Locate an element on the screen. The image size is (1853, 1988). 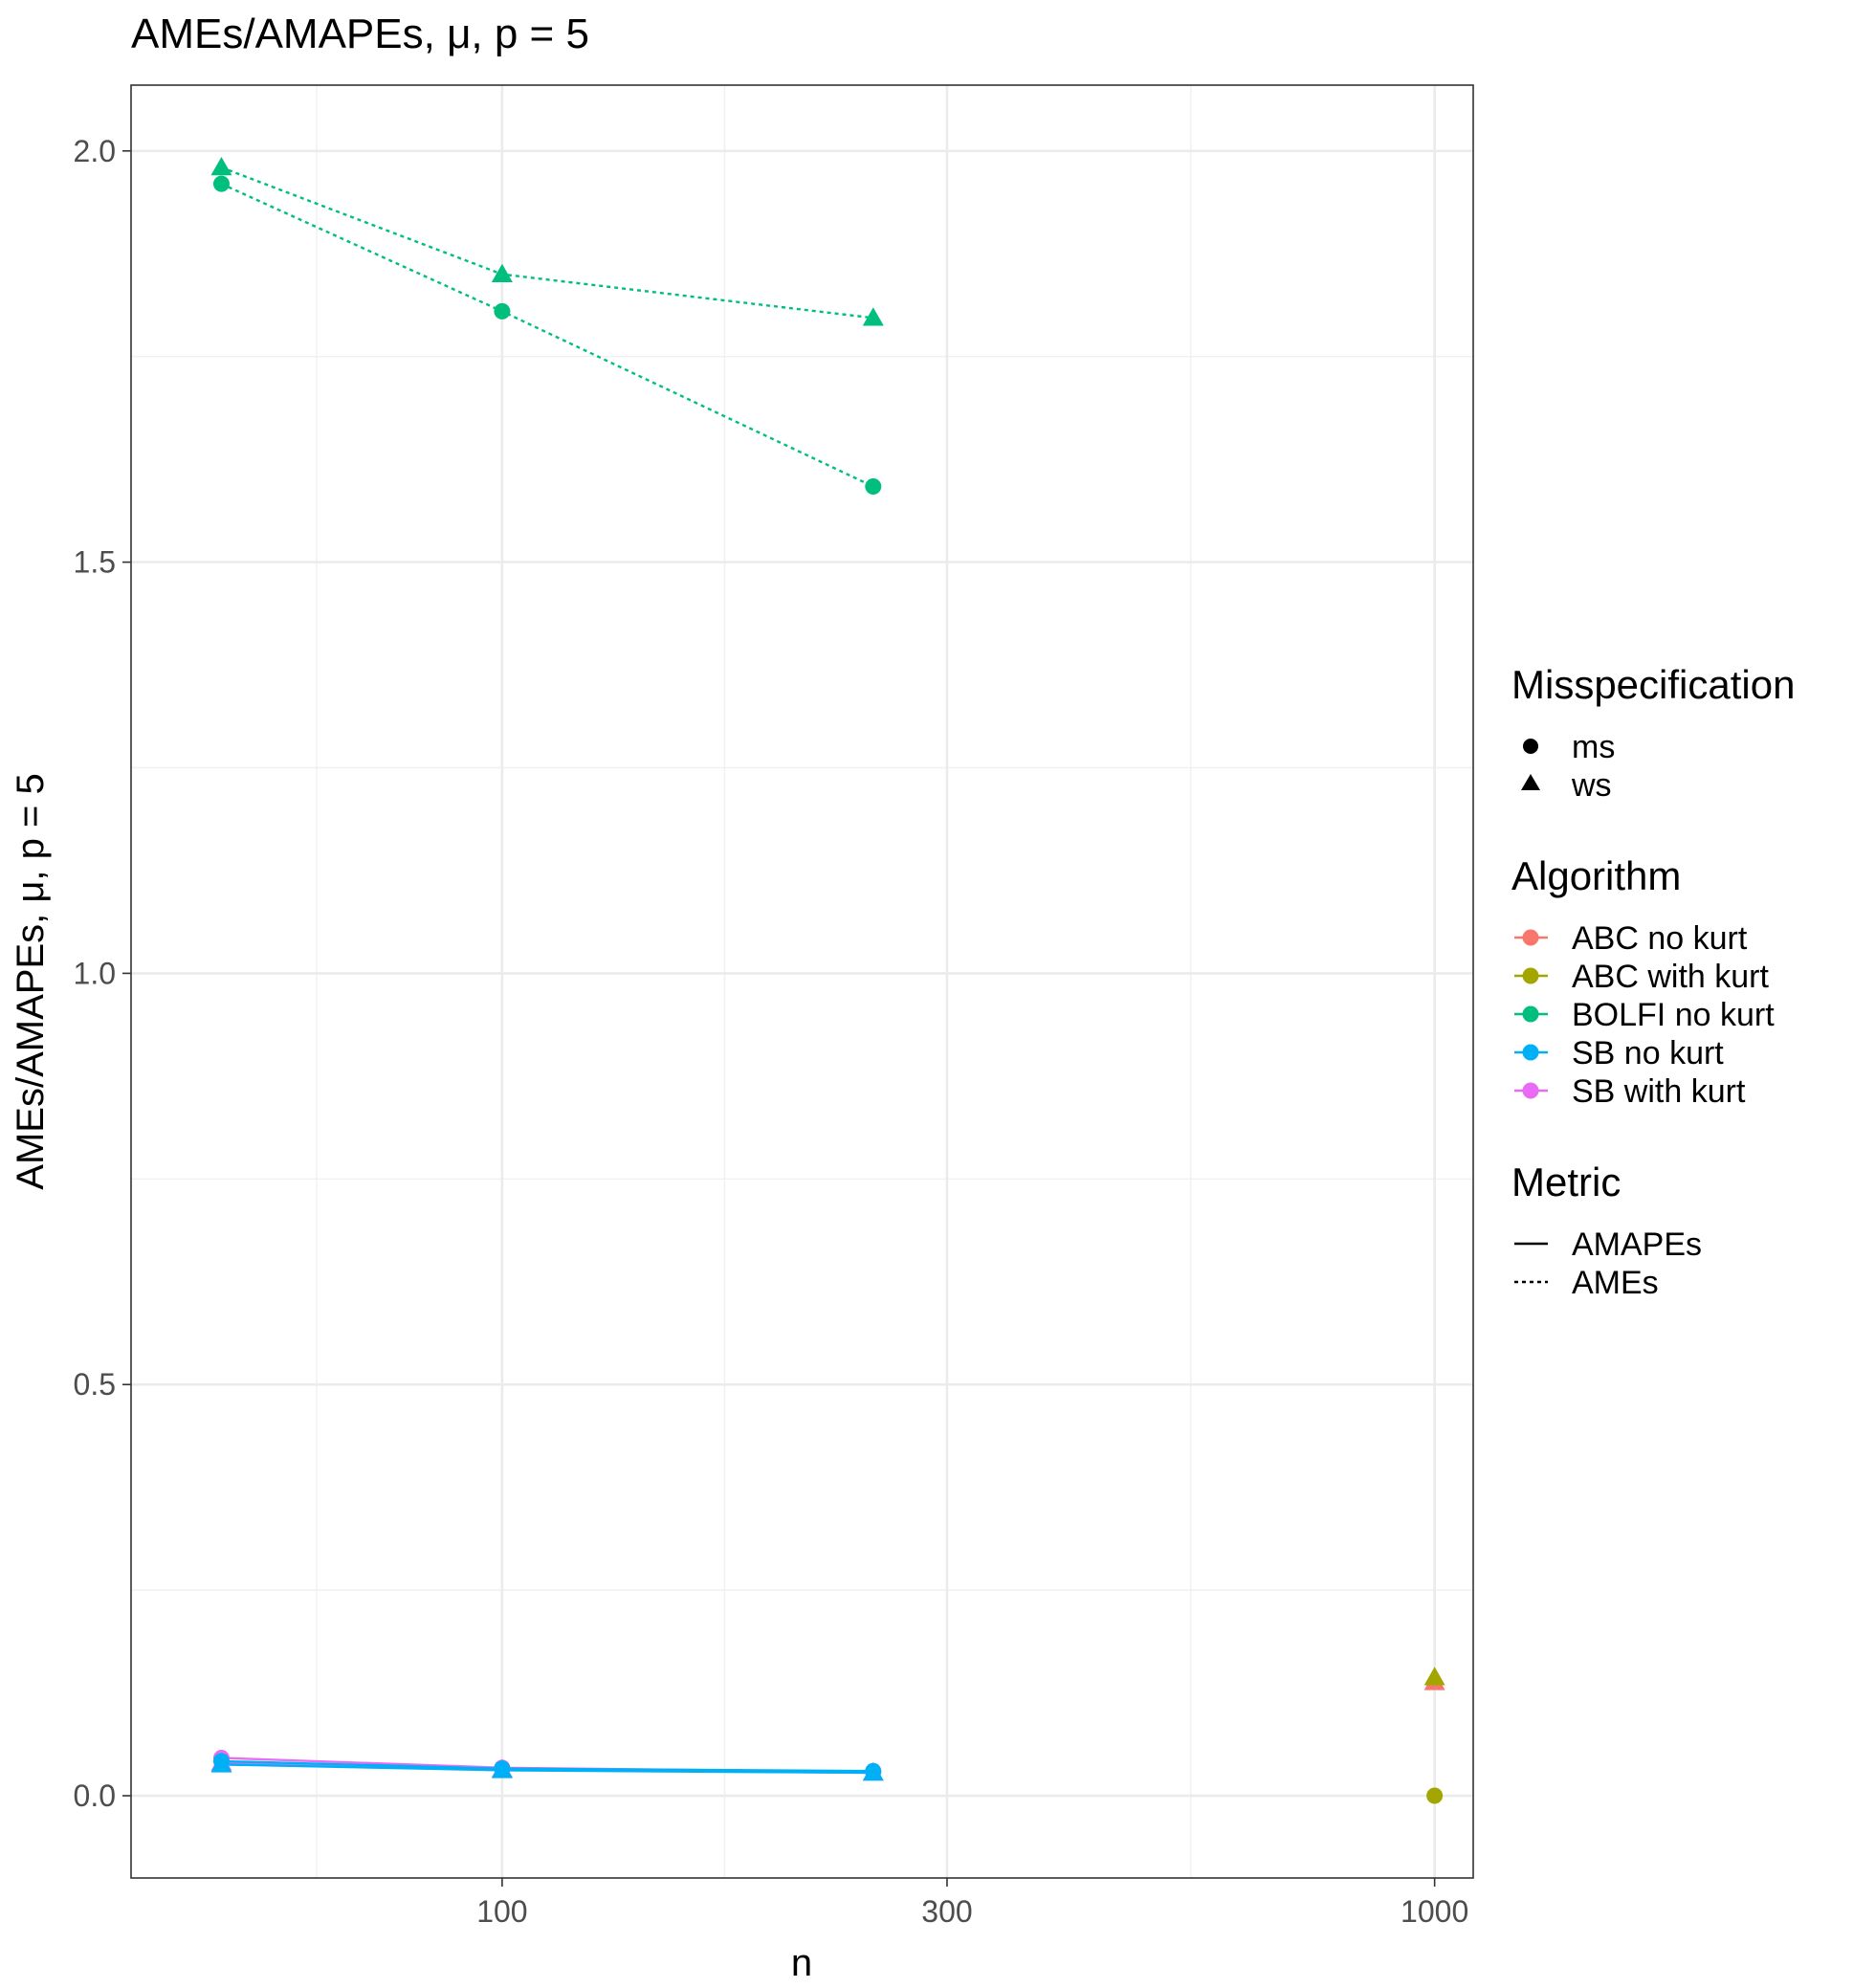
legend-item-sb-with-kurt: SB with kurt is located at coordinates (1630, 1091).